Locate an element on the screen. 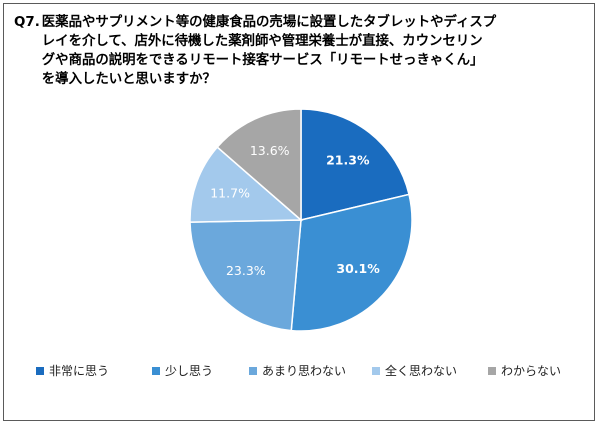 The image size is (602, 428). pie-value-label-2: 30.1% is located at coordinates (358, 268).